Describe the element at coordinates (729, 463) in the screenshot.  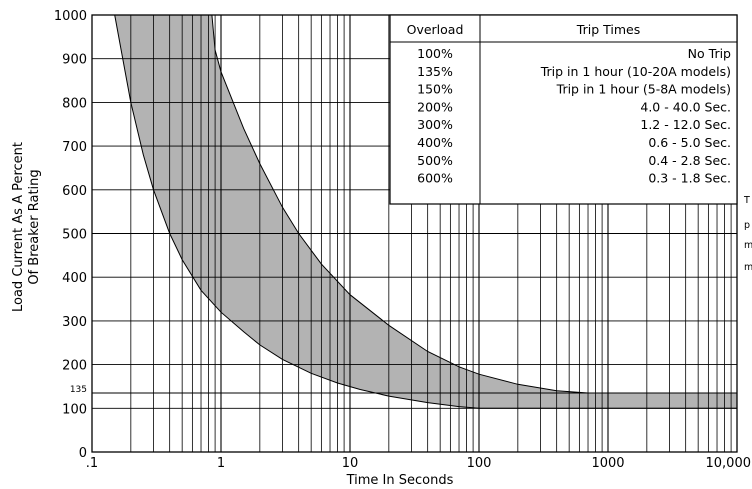
I see `x-tick-label: 10,000` at that location.